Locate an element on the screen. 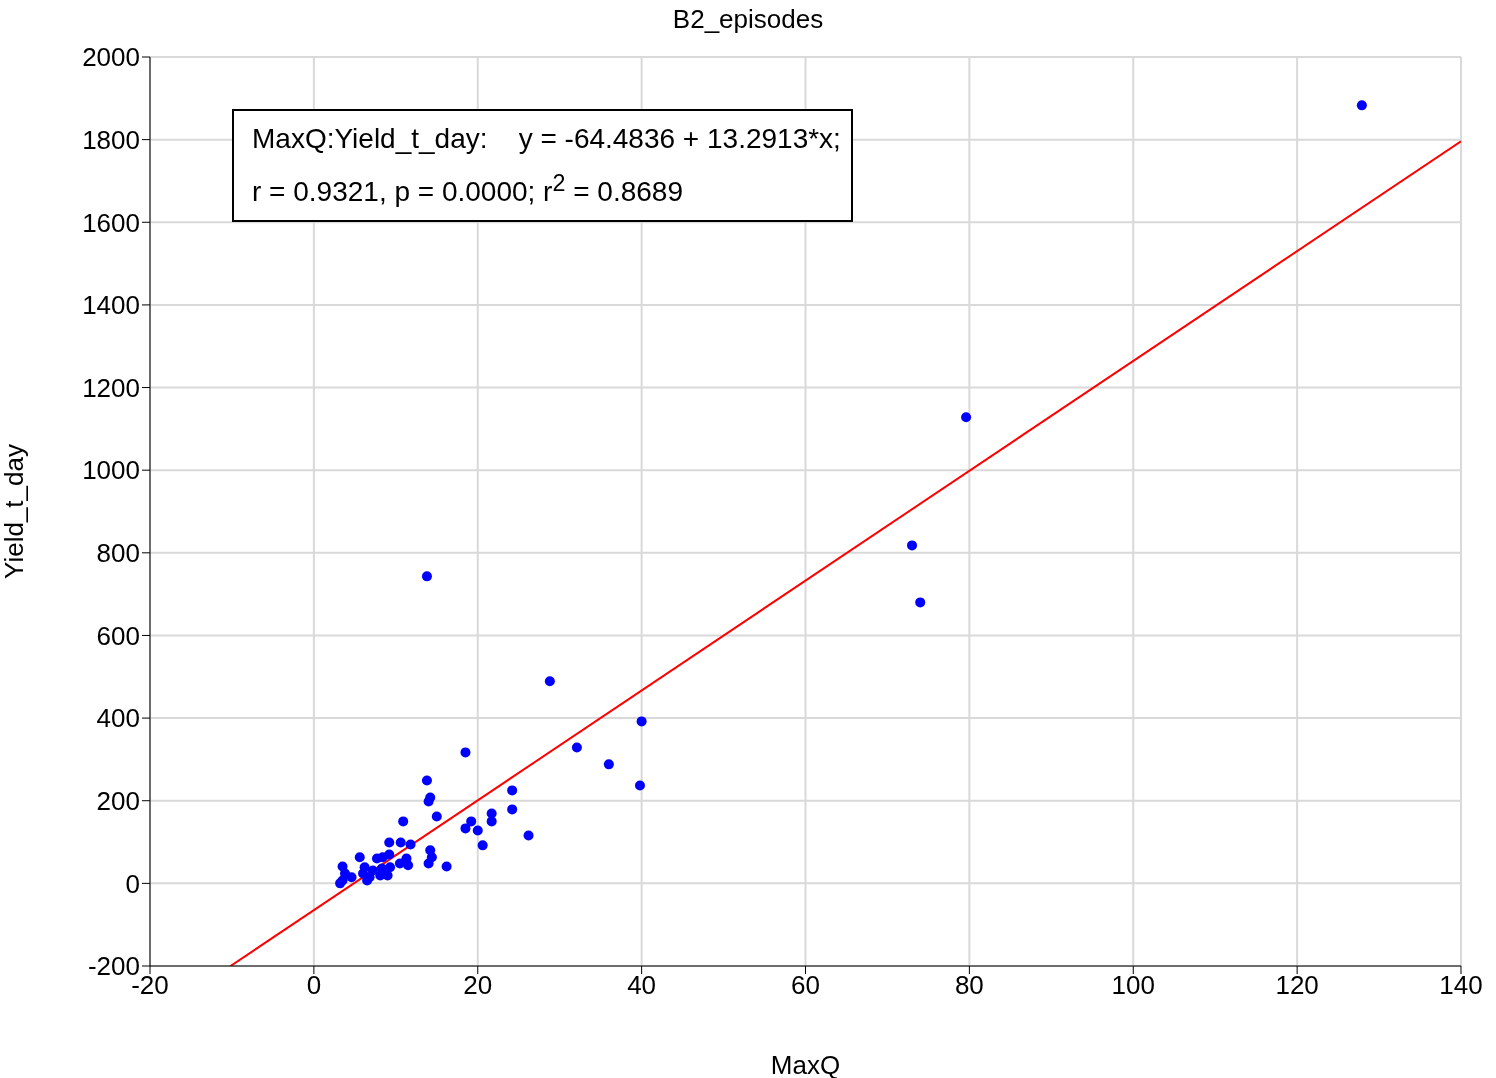  x-tick-label: 40 is located at coordinates (642, 985).